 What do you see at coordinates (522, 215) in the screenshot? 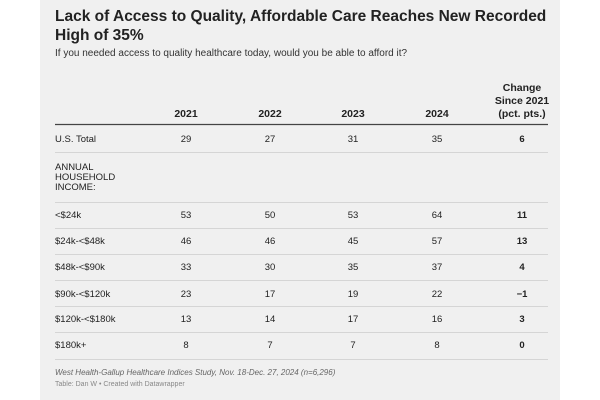
I see `change-cell: 11` at bounding box center [522, 215].